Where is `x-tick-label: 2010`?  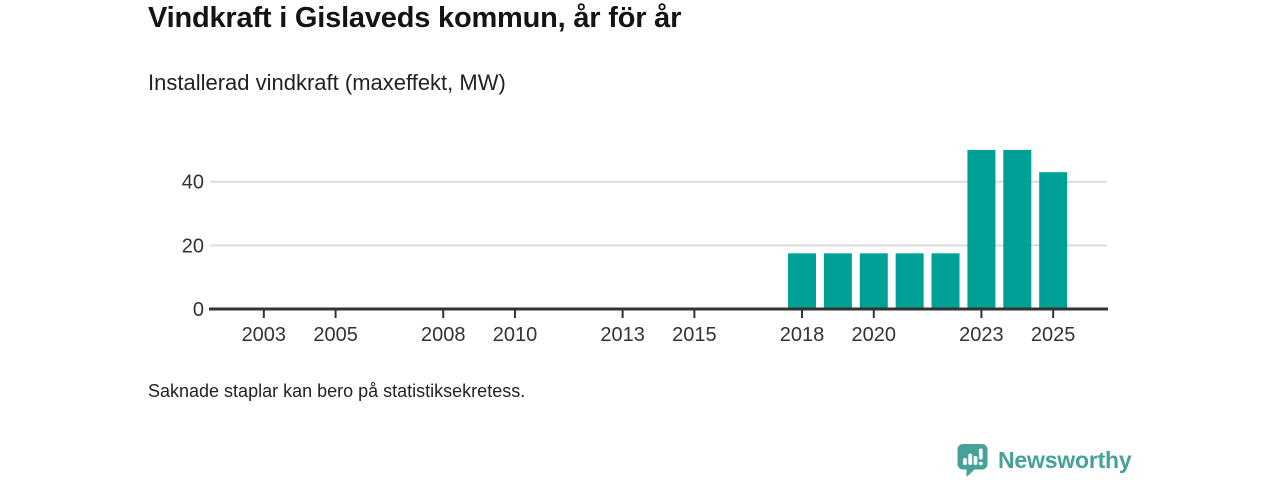
x-tick-label: 2010 is located at coordinates (515, 335).